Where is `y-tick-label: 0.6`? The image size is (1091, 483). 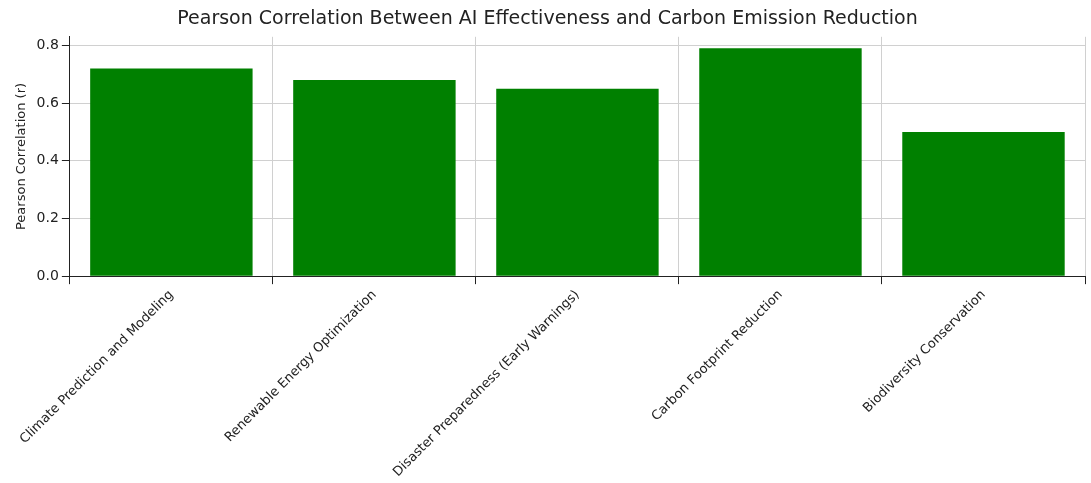
y-tick-label: 0.6 is located at coordinates (47, 101).